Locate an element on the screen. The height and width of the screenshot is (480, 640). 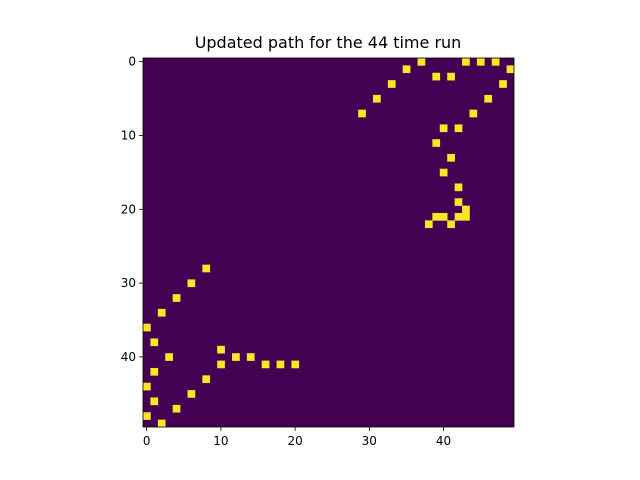
y-tick-label: 10 is located at coordinates (128, 135).